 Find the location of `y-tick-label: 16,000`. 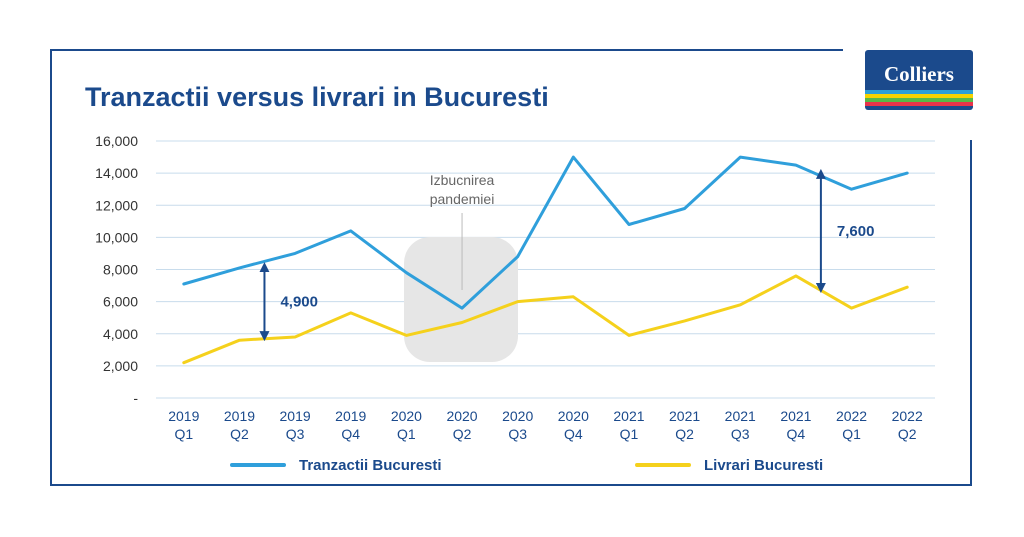

y-tick-label: 16,000 is located at coordinates (116, 141).